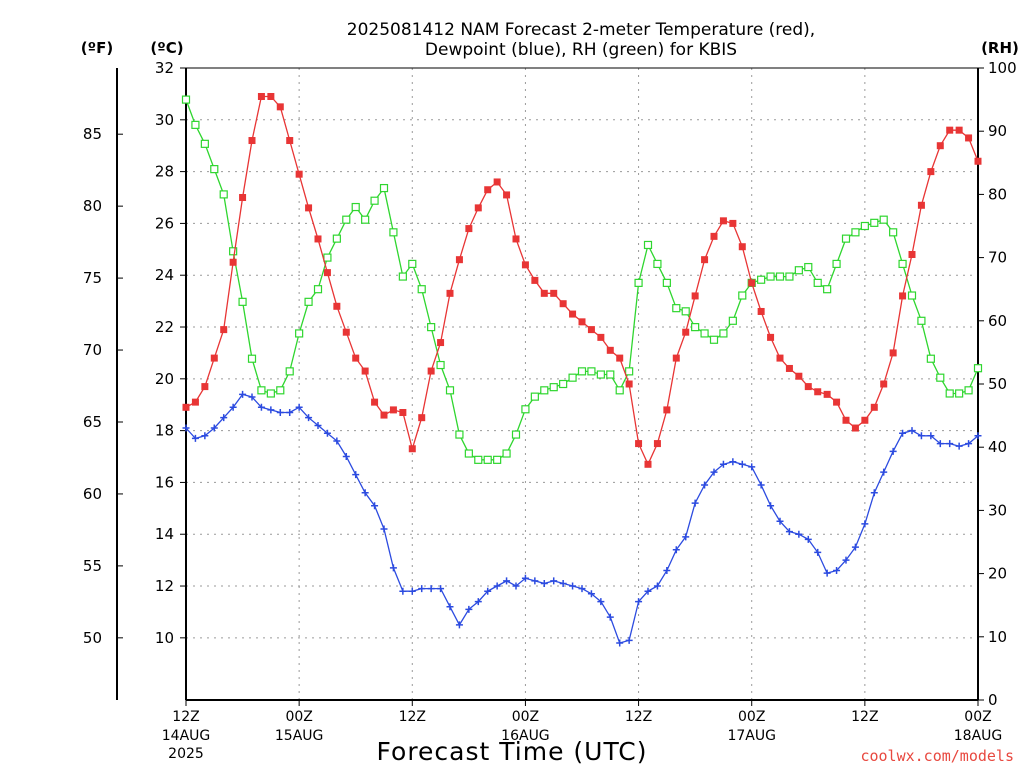 The height and width of the screenshot is (768, 1024). Describe the element at coordinates (164, 68) in the screenshot. I see `celsius-tick-label: 32` at that location.